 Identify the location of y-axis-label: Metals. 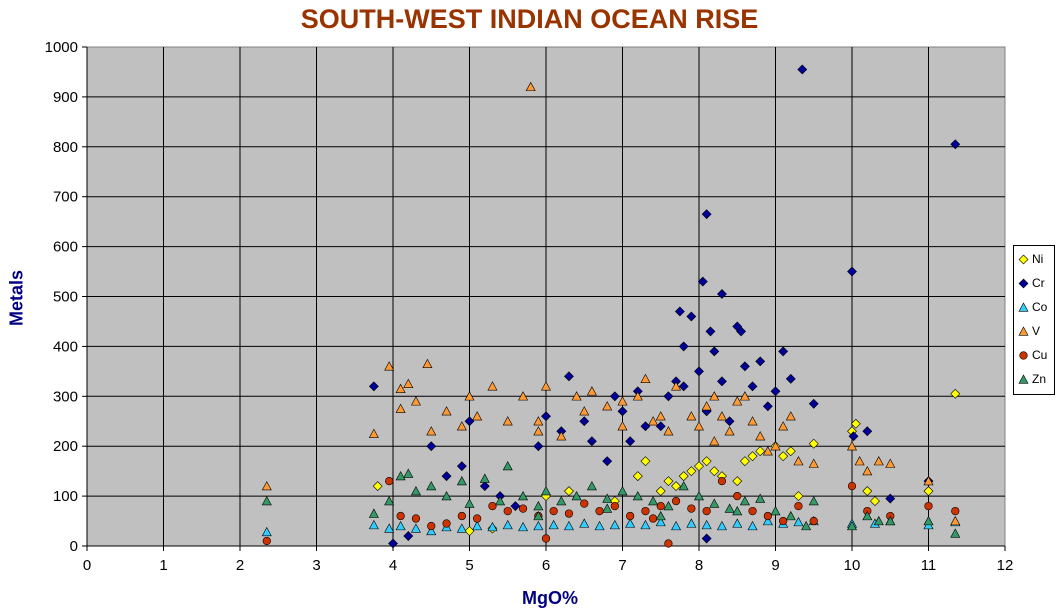
(16, 298).